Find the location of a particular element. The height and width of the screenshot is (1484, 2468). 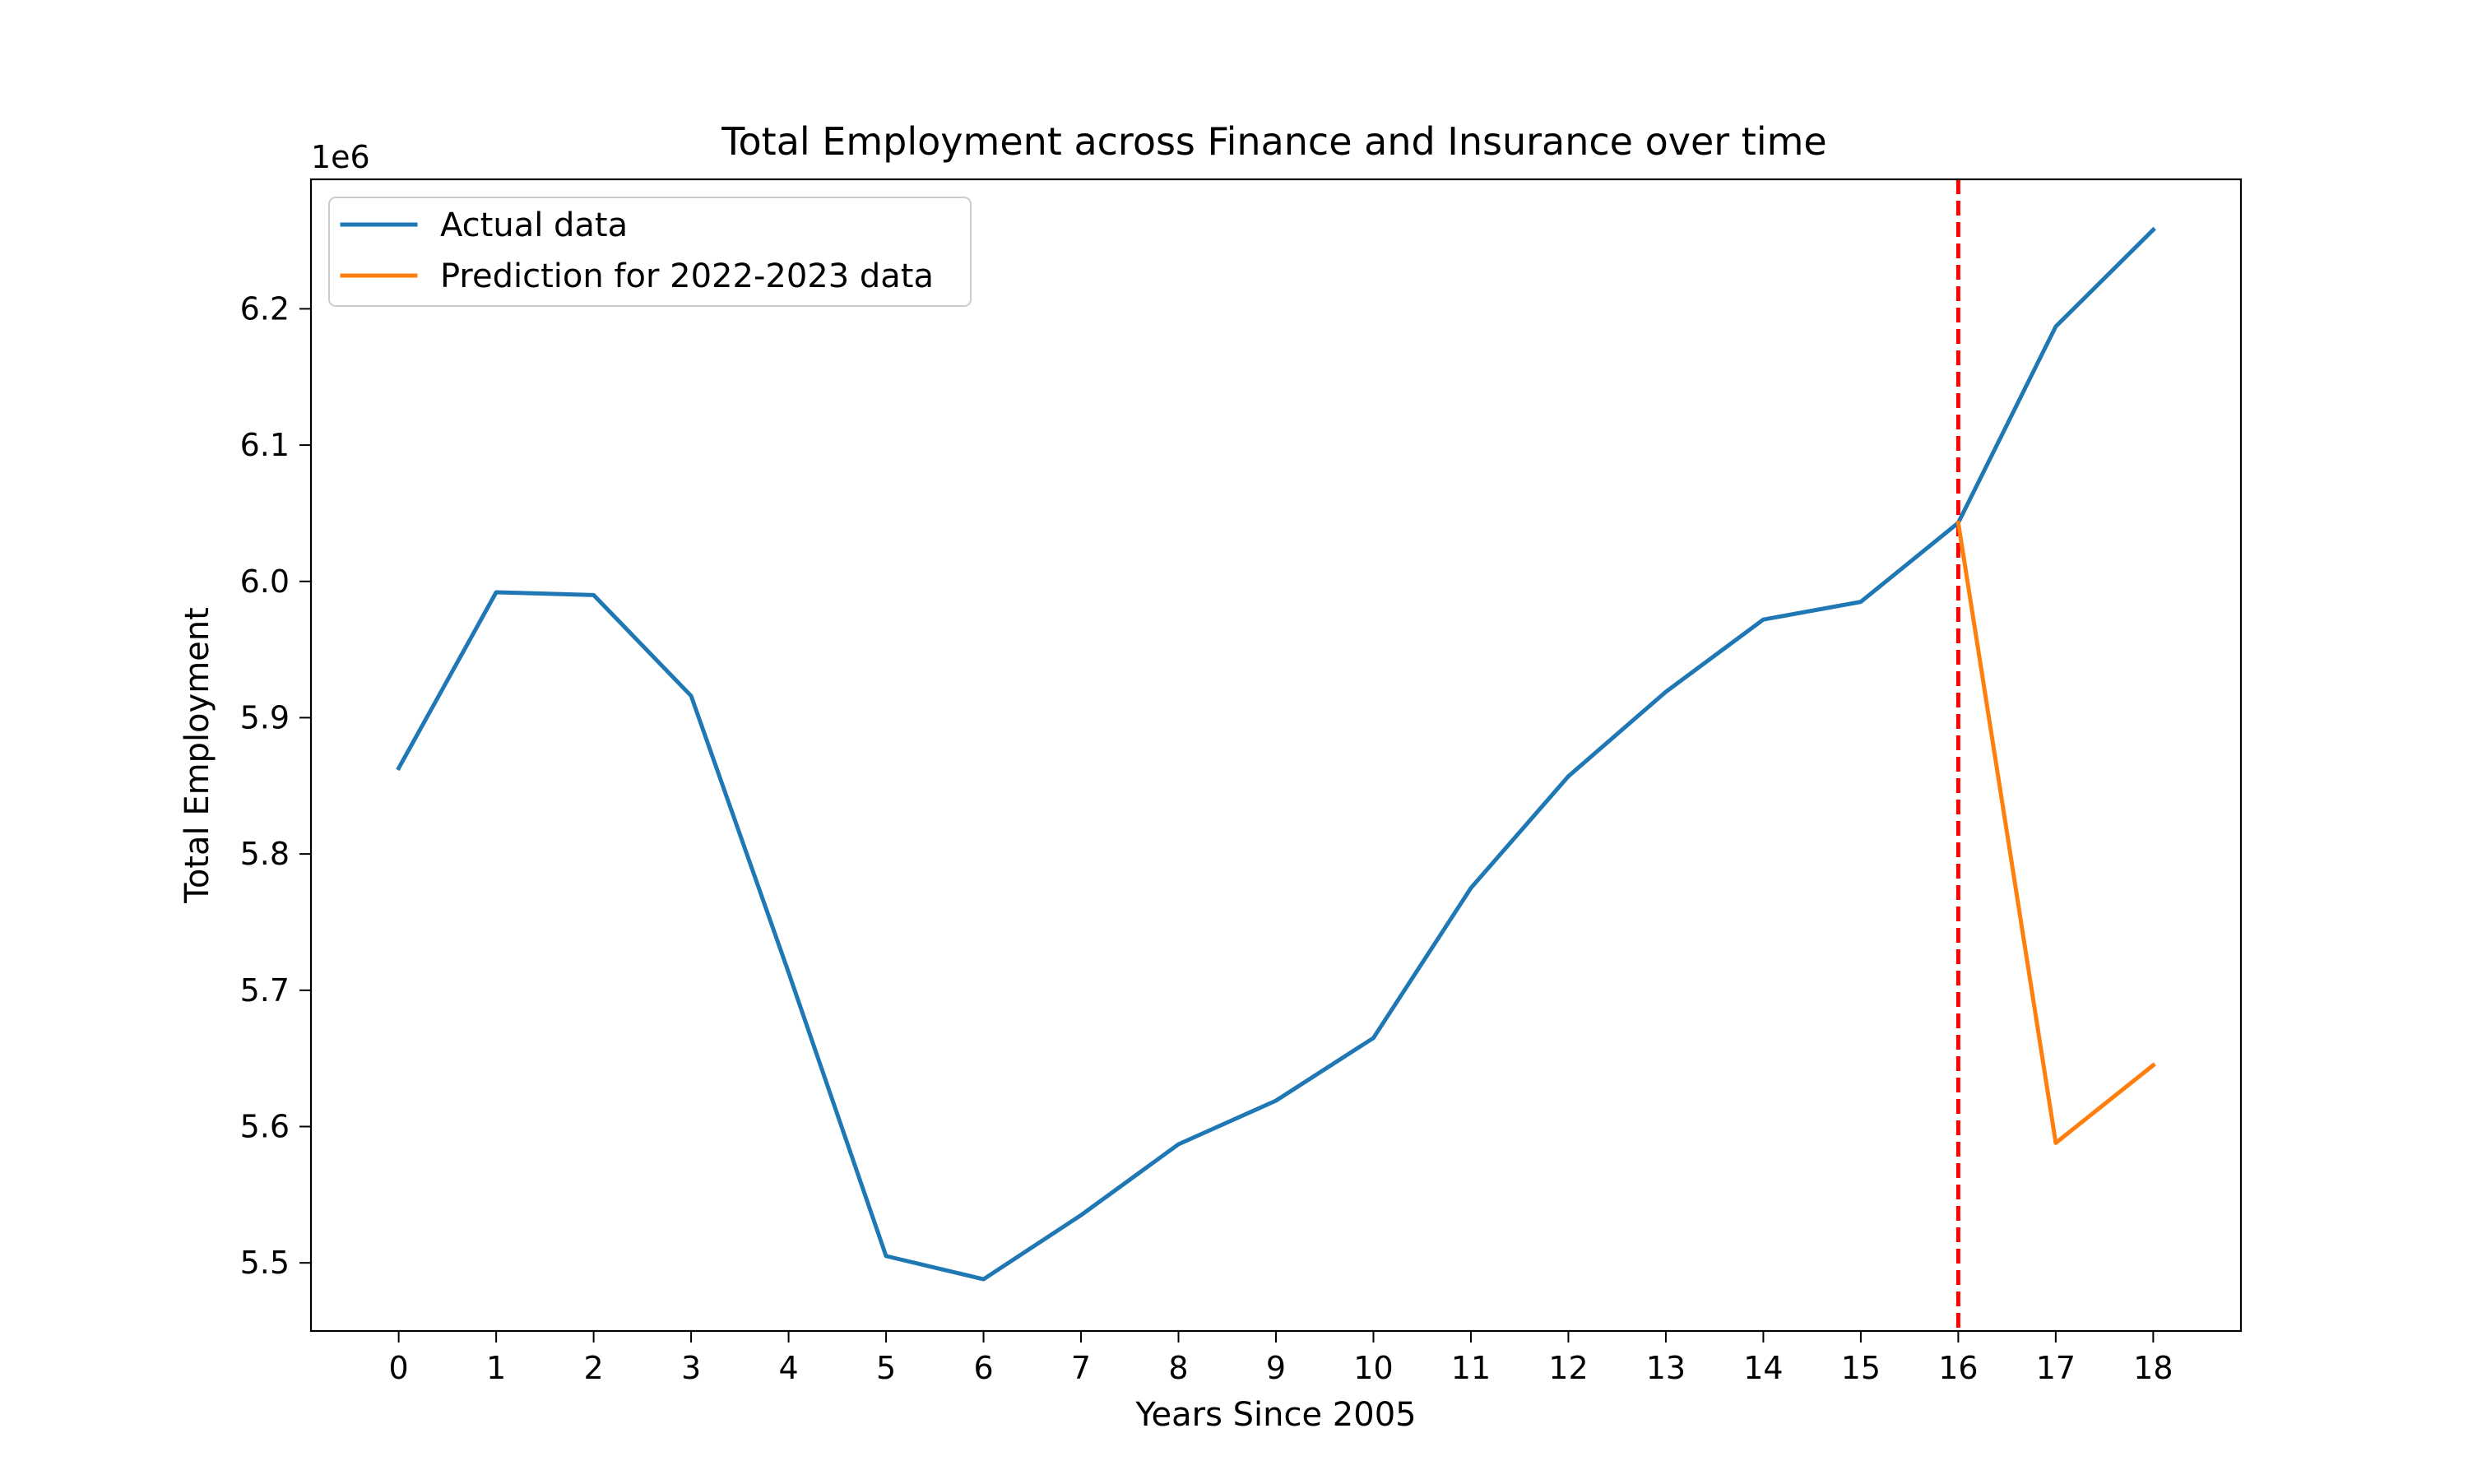

series-line-prediction is located at coordinates (2055, 832).